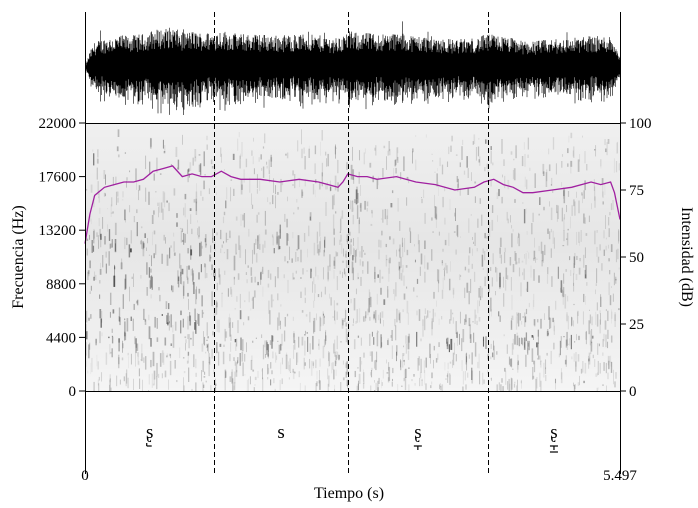 Image resolution: width=698 pixels, height=508 pixels. Describe the element at coordinates (73, 392) in the screenshot. I see `freq-tick-label: 0` at that location.